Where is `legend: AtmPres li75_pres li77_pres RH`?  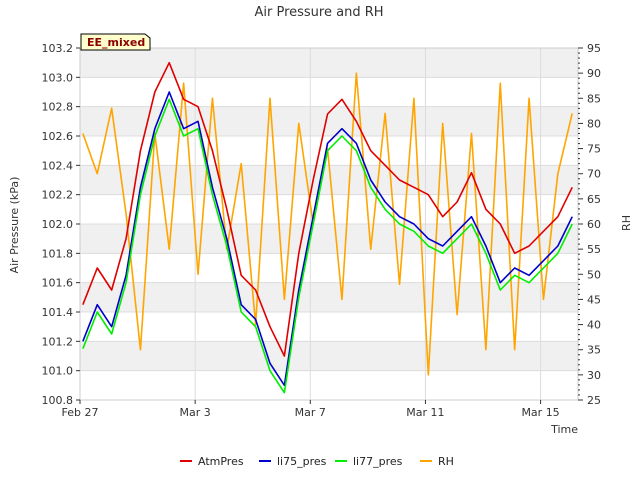 legend: AtmPres li75_pres li77_pres RH is located at coordinates (317, 461).